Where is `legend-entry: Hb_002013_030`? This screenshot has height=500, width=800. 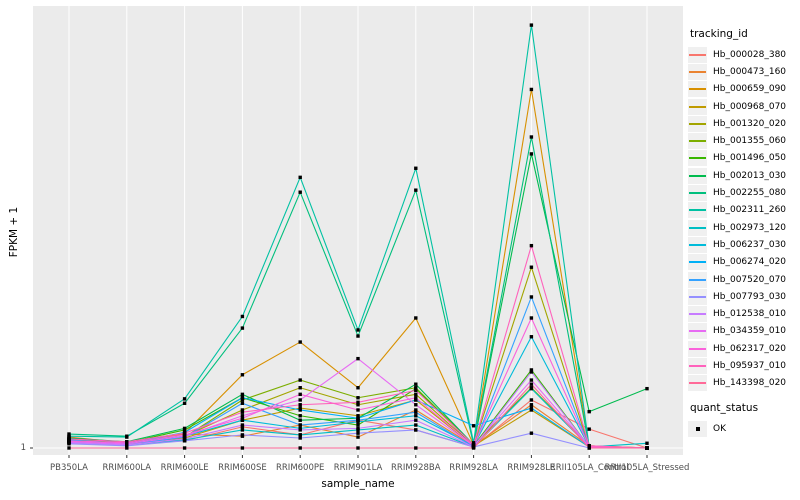 legend-entry: Hb_002013_030 is located at coordinates (743, 175).